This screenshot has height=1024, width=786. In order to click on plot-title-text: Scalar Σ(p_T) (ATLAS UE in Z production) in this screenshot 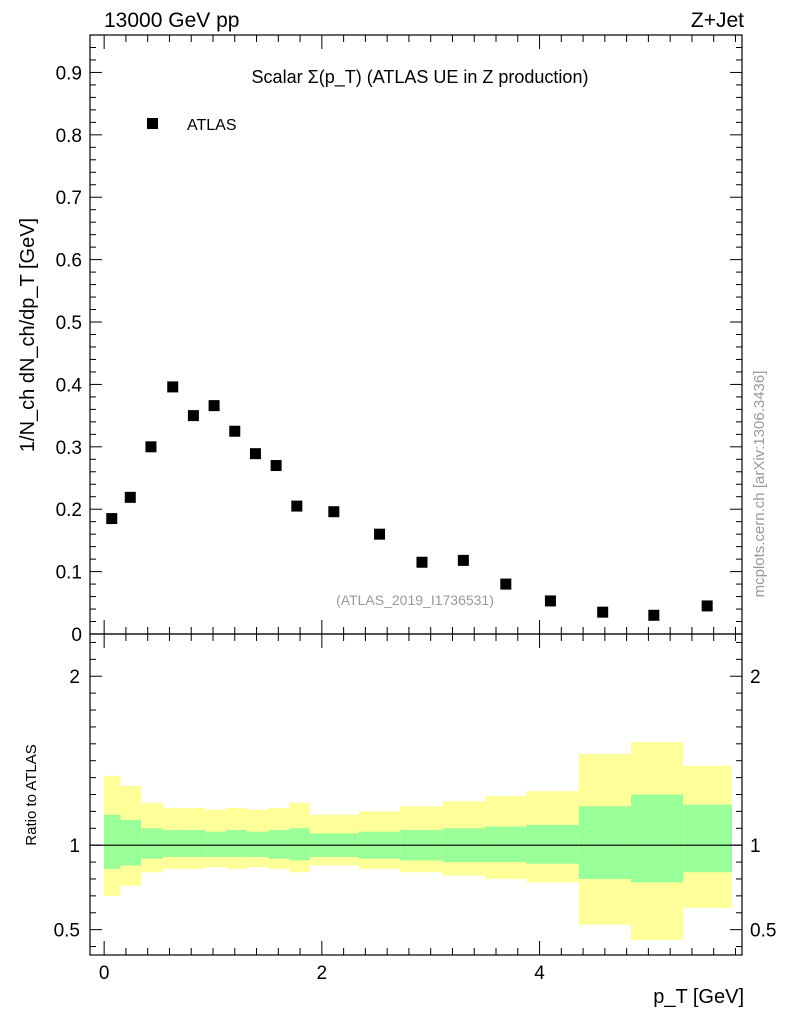, I will do `click(420, 77)`.